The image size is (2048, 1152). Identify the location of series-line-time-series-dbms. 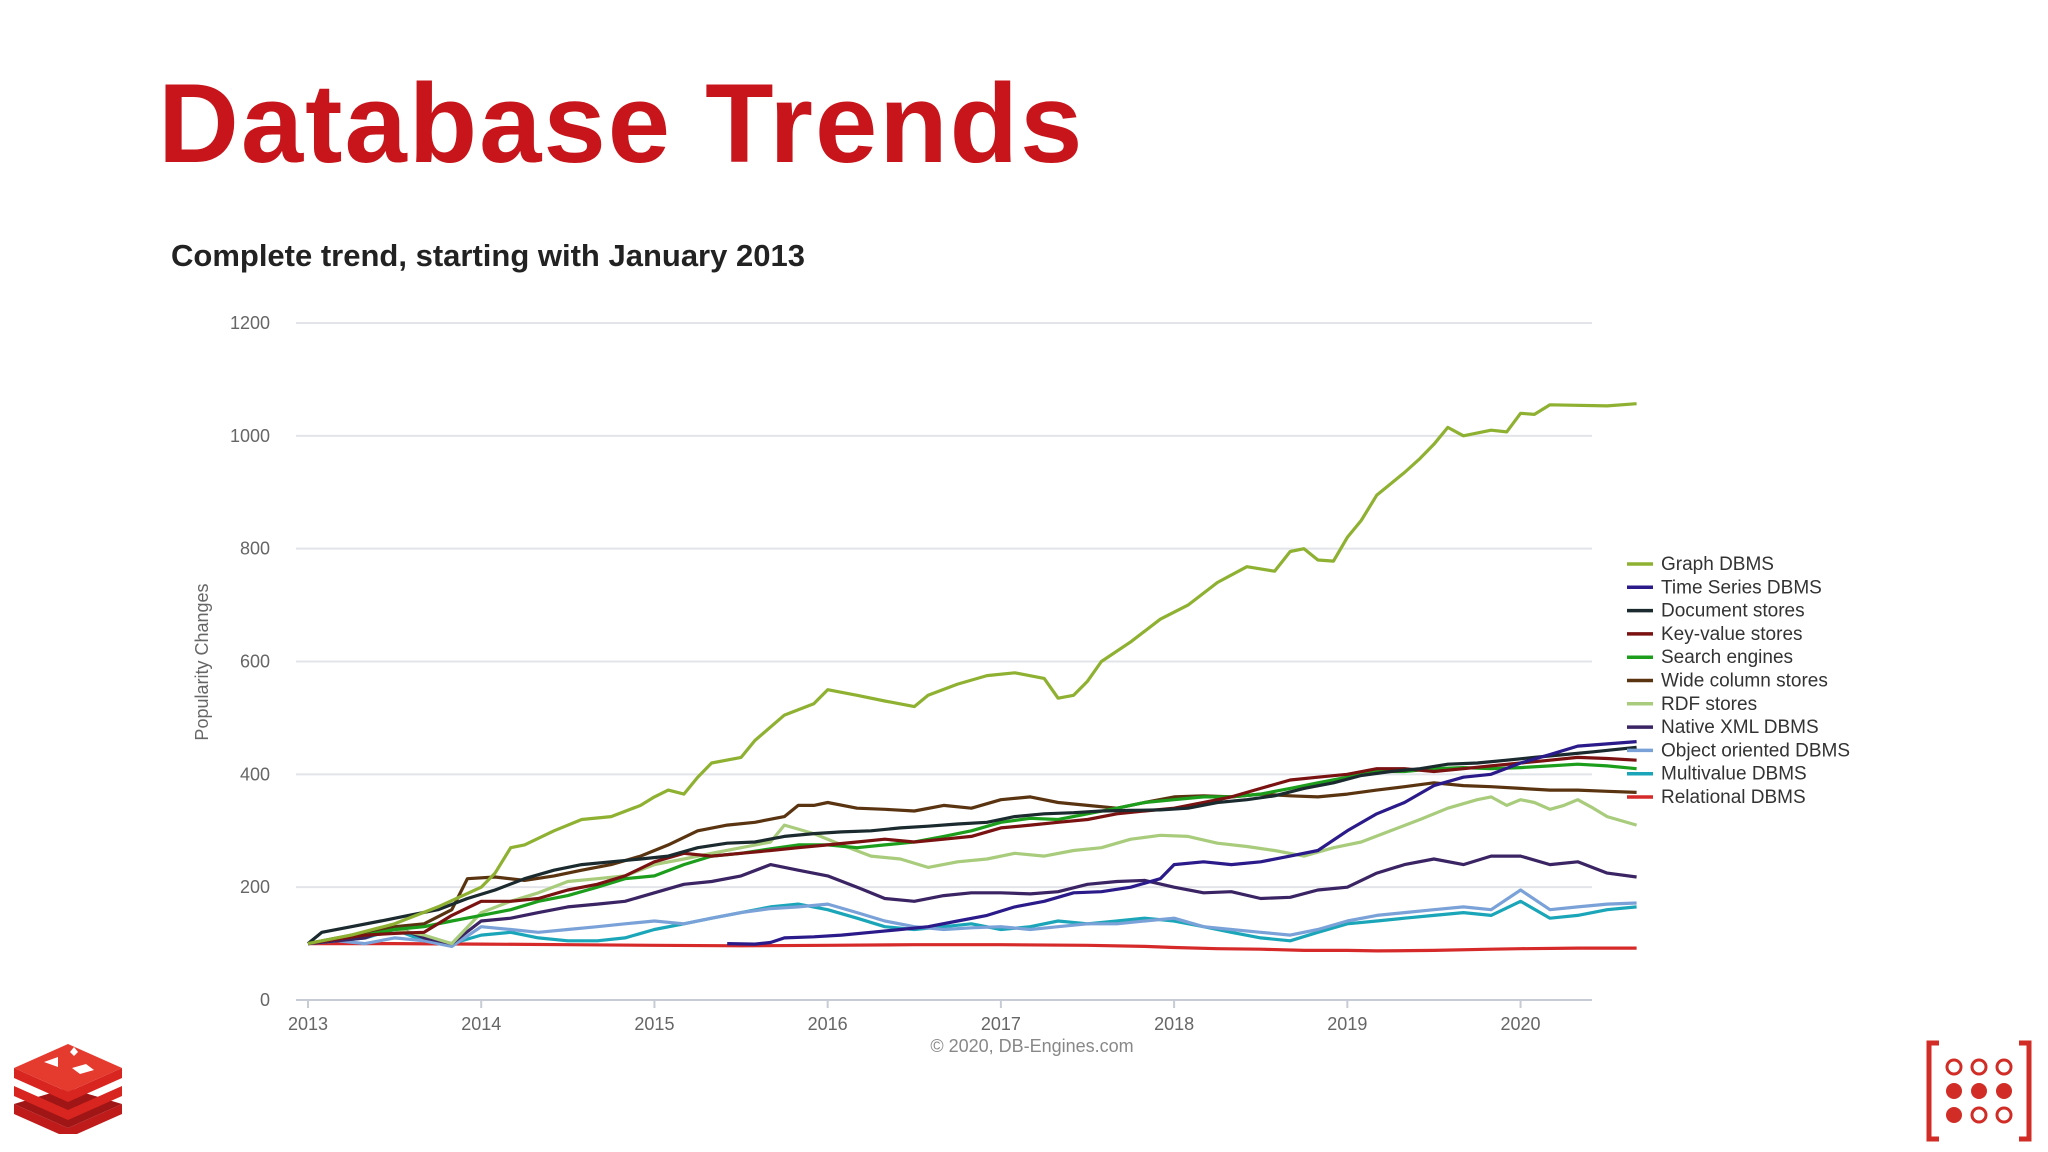
(1182, 843).